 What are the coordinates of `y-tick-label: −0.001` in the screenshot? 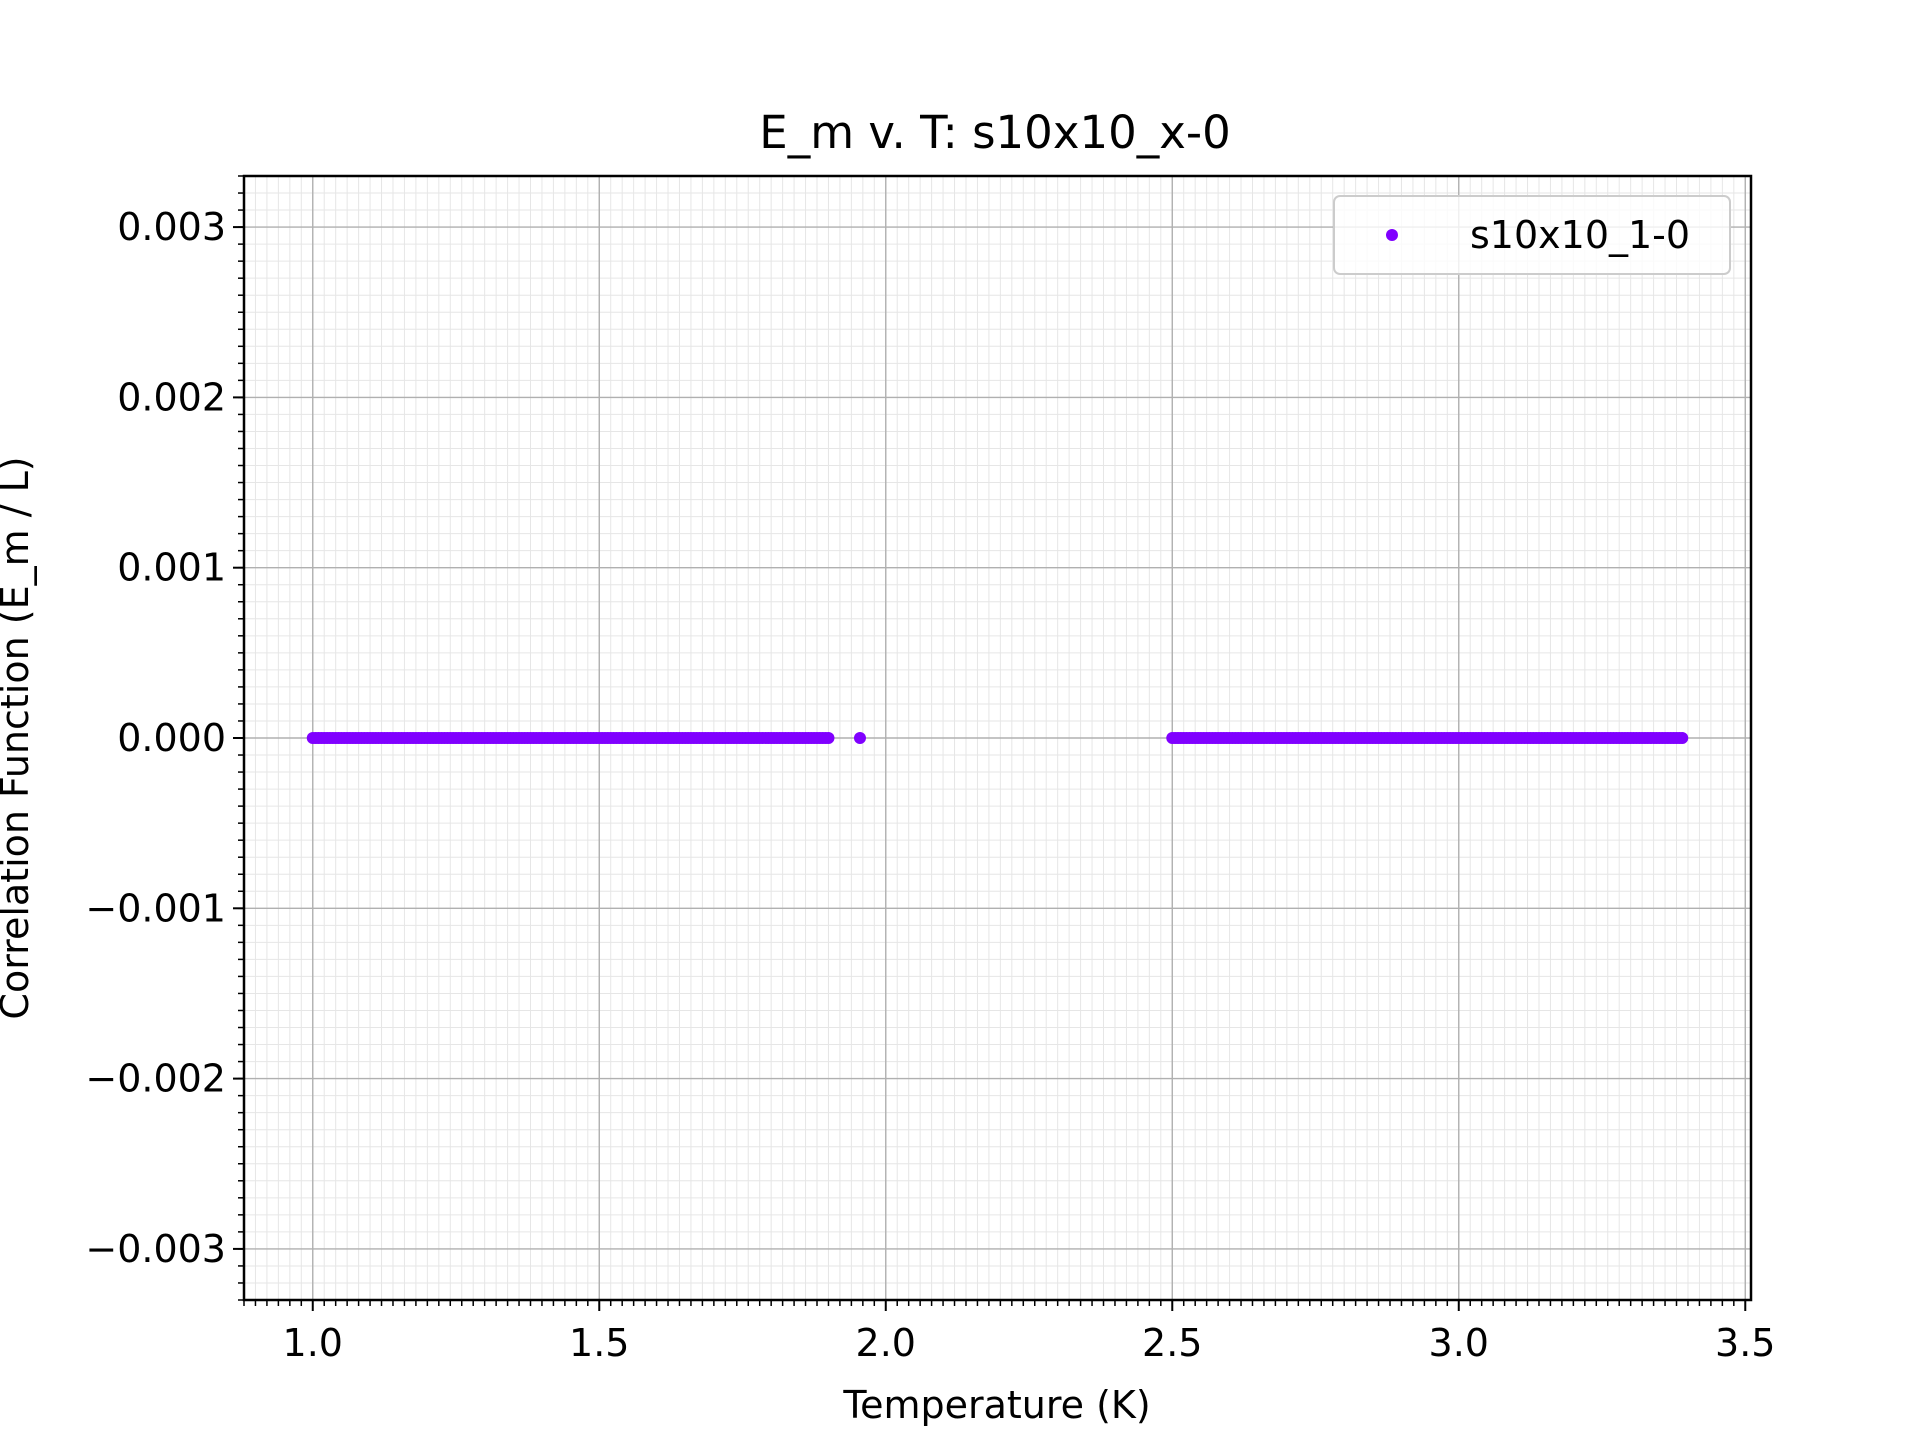 It's located at (155, 908).